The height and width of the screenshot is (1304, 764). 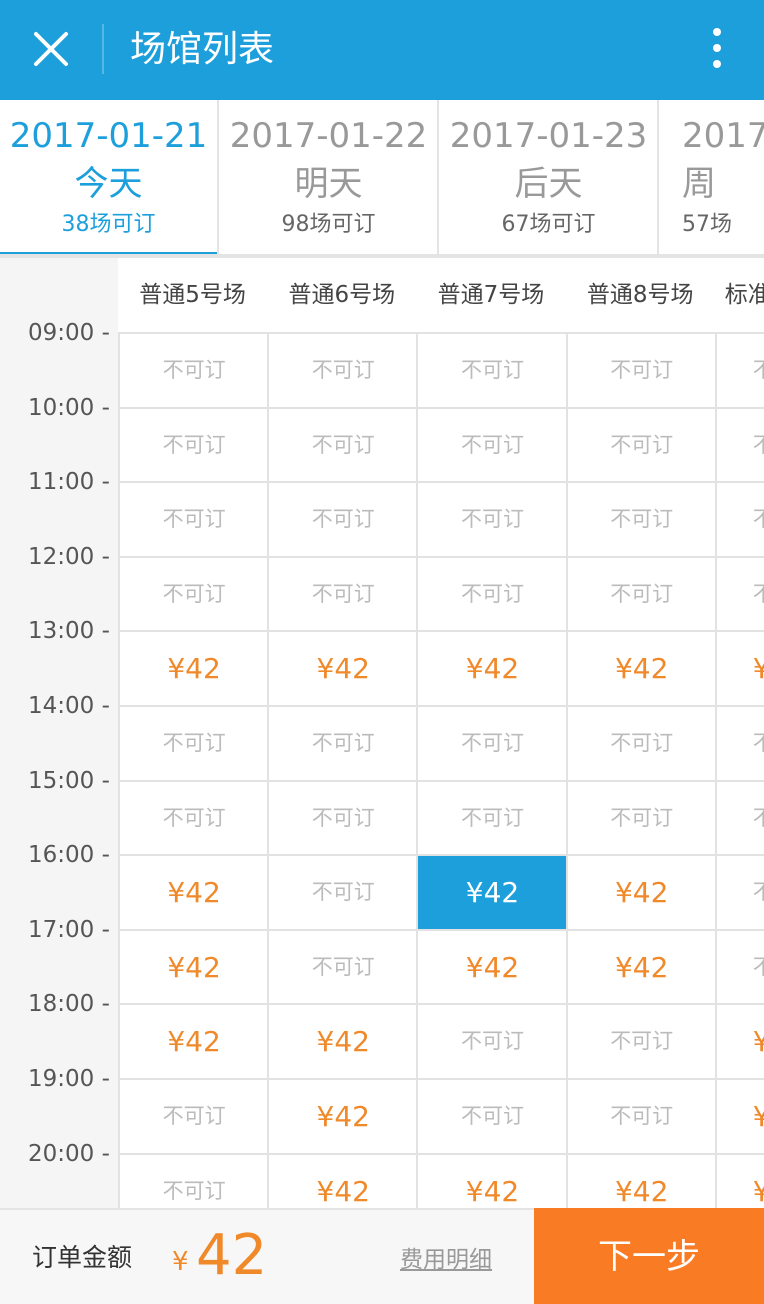 I want to click on time-label: 17:00 -, so click(x=69, y=929).